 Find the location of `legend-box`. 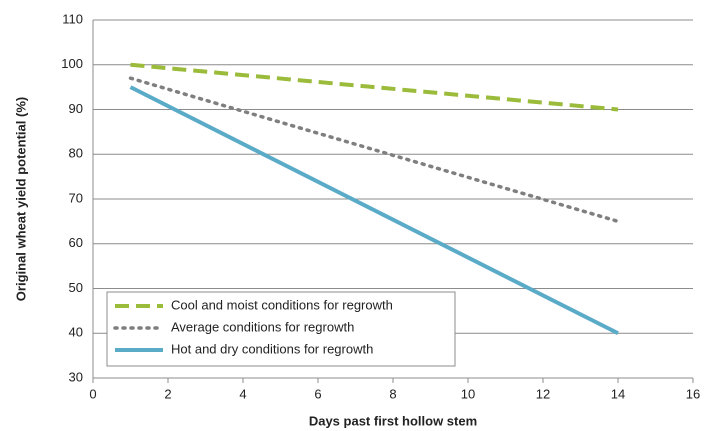

legend-box is located at coordinates (281, 329).